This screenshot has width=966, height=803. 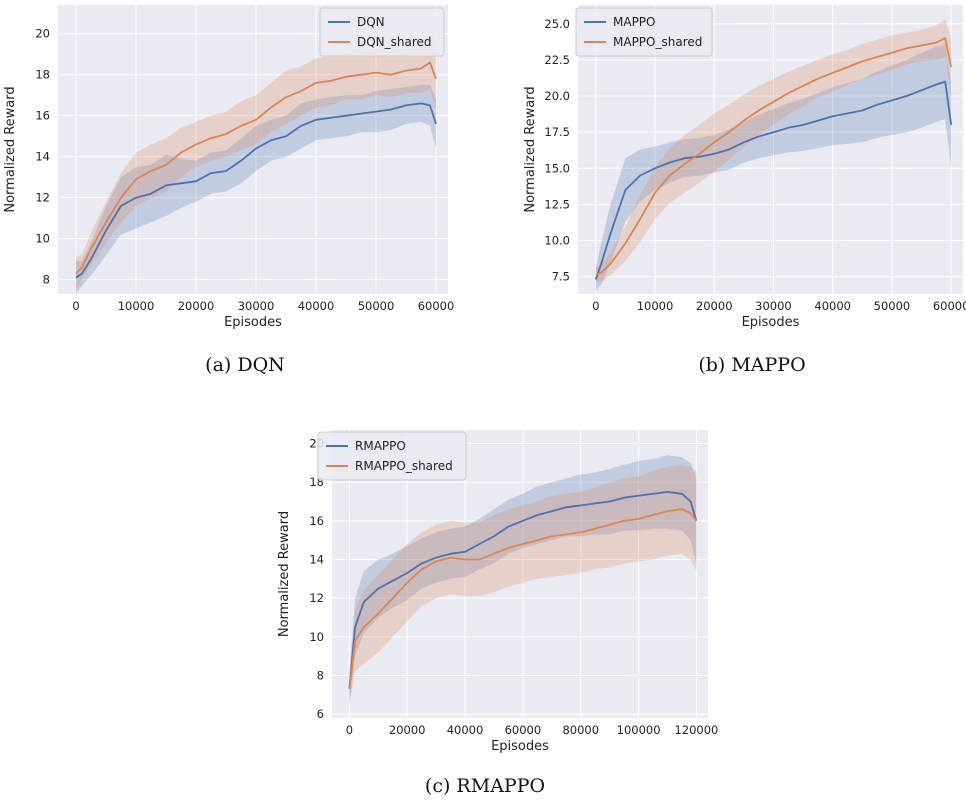 I want to click on y-tick-label: 15.0, so click(x=557, y=168).